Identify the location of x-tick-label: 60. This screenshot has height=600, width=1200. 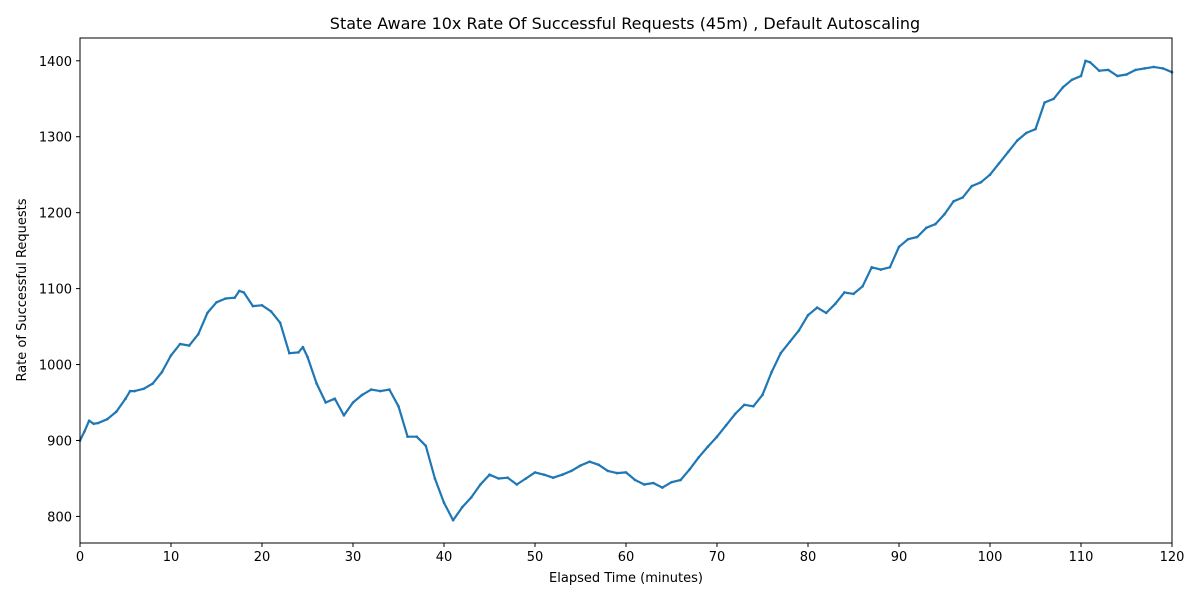
(626, 557).